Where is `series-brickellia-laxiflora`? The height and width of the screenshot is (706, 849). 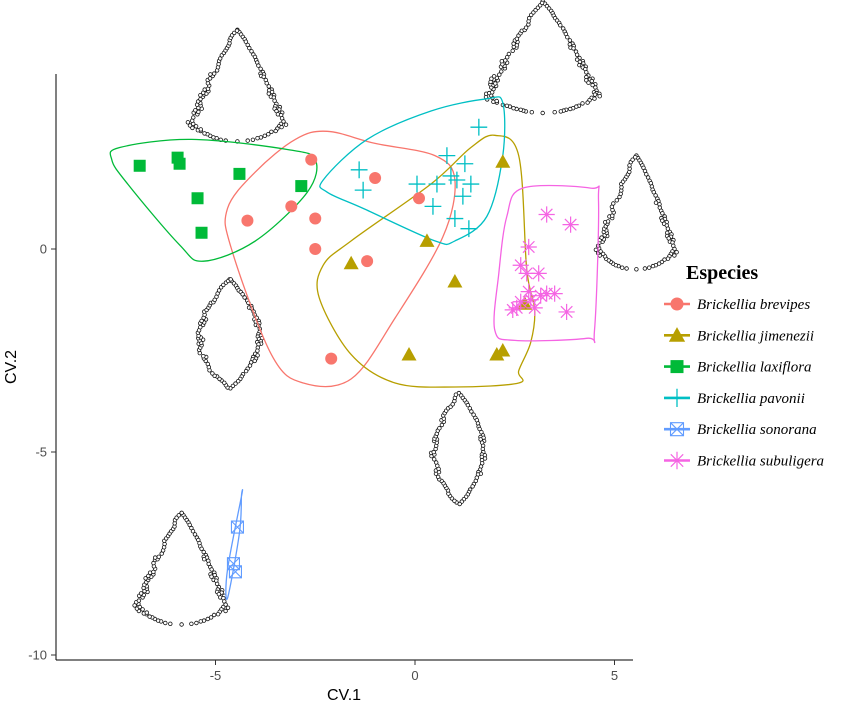 series-brickellia-laxiflora is located at coordinates (220, 195).